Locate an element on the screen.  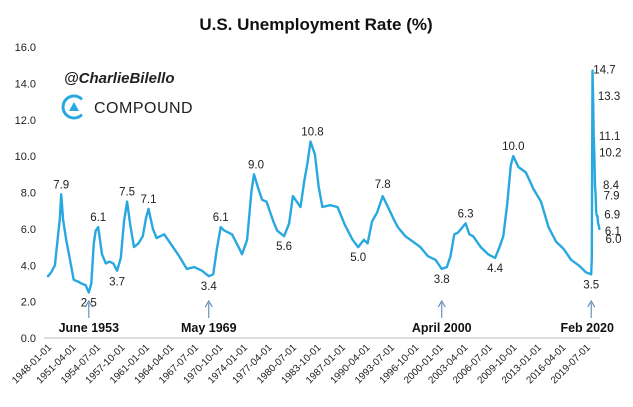
value-label: 5.0 is located at coordinates (358, 258).